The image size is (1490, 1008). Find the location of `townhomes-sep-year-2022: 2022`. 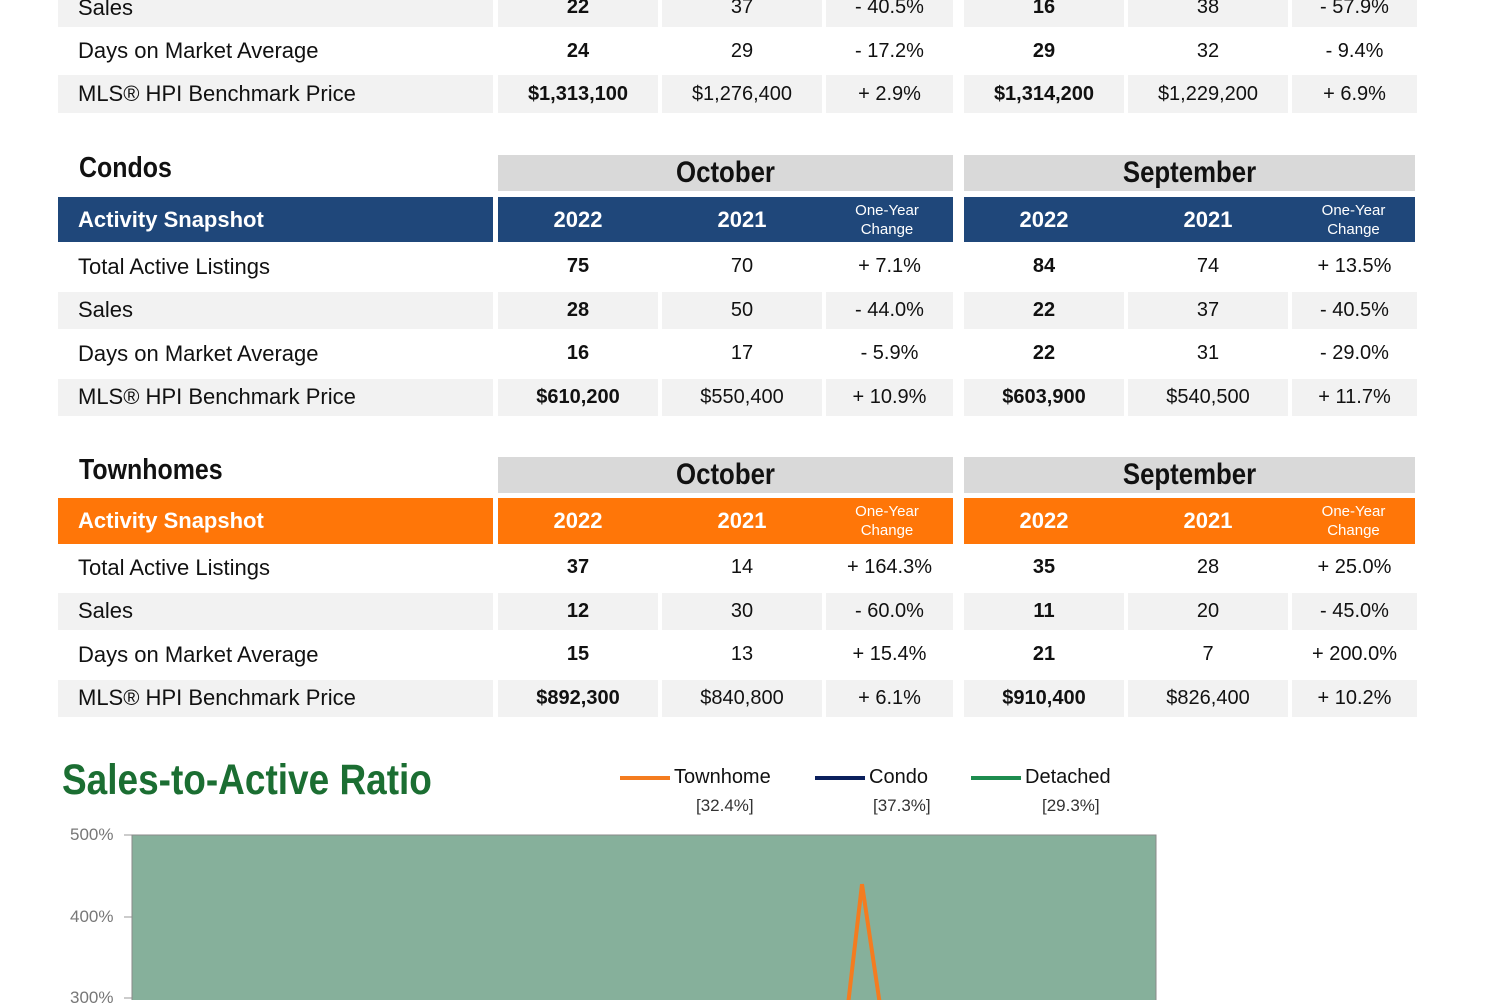

townhomes-sep-year-2022: 2022 is located at coordinates (1044, 520).